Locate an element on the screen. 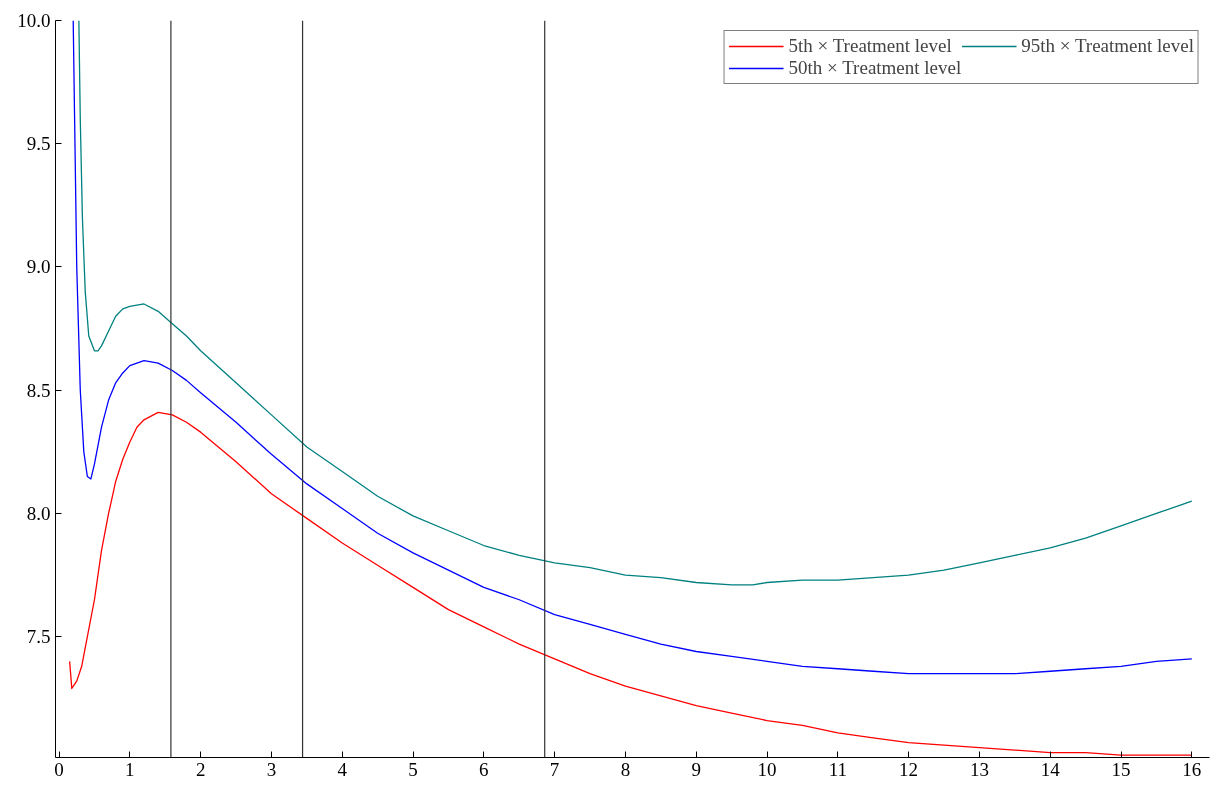  x-tick-label: 10 is located at coordinates (767, 769).